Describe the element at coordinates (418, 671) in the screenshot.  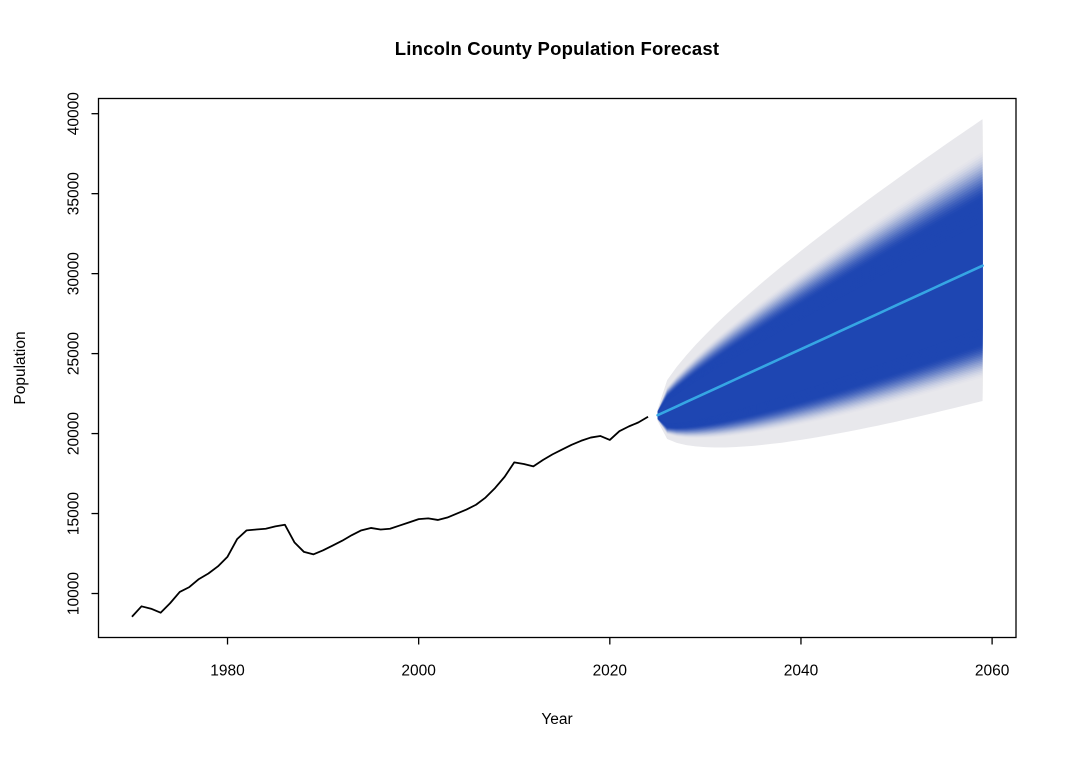
I see `x-tick-label: 2000` at that location.